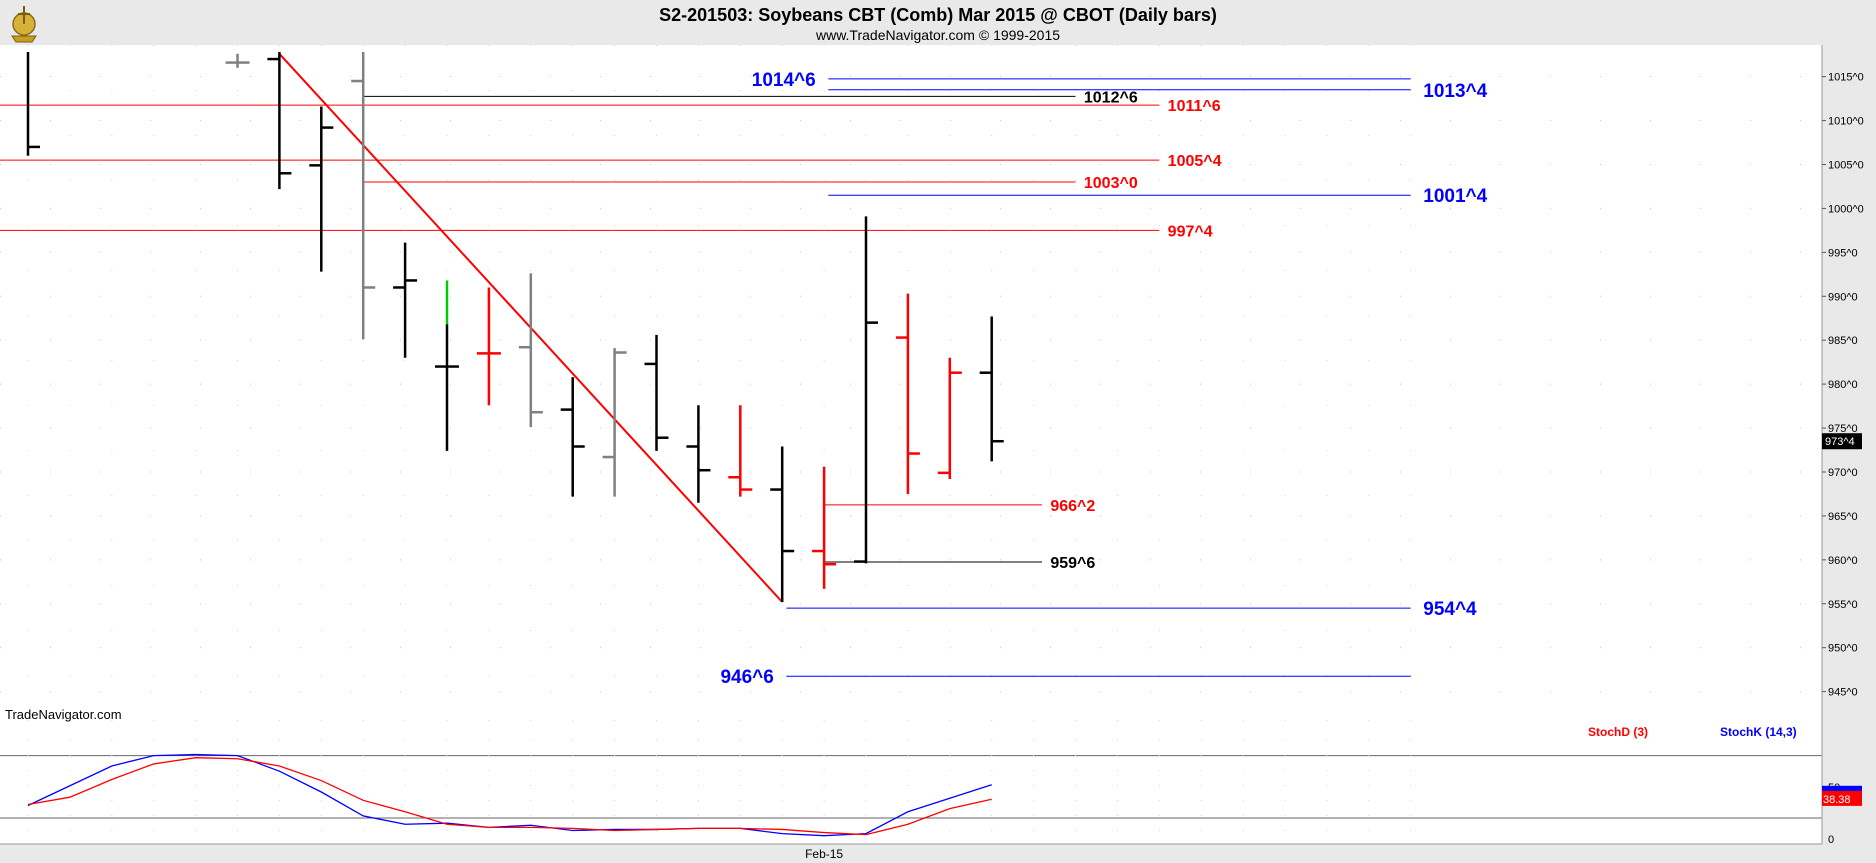 This screenshot has height=863, width=1876. What do you see at coordinates (1846, 78) in the screenshot?
I see `price-tick-label: 1015^0` at bounding box center [1846, 78].